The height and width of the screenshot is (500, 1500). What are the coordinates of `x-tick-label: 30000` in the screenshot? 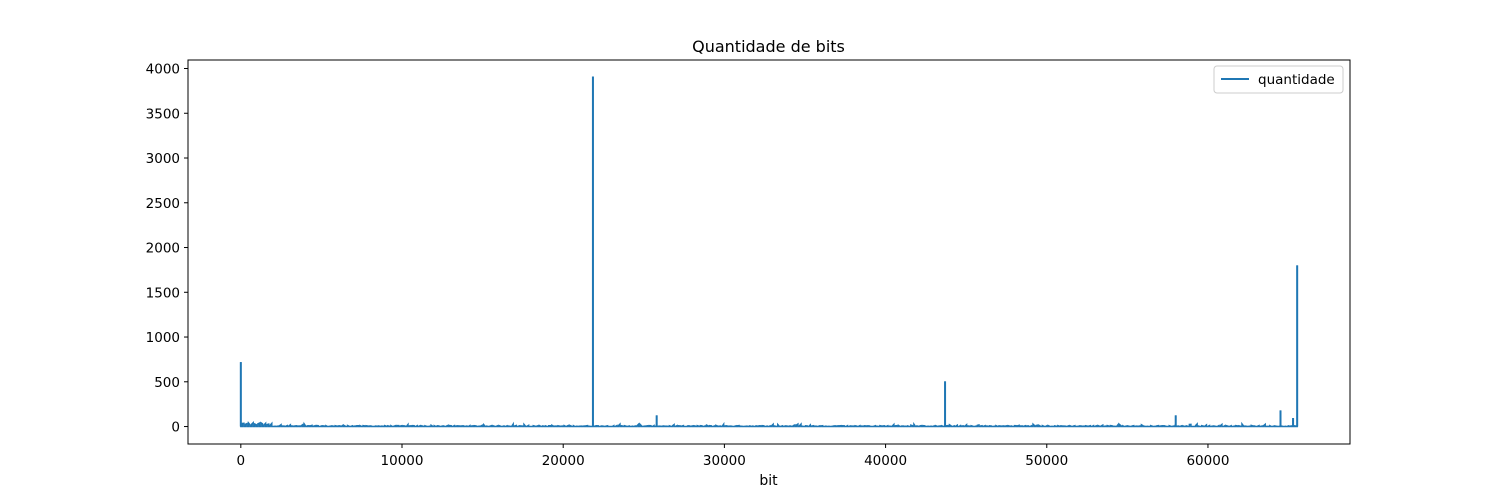 It's located at (724, 461).